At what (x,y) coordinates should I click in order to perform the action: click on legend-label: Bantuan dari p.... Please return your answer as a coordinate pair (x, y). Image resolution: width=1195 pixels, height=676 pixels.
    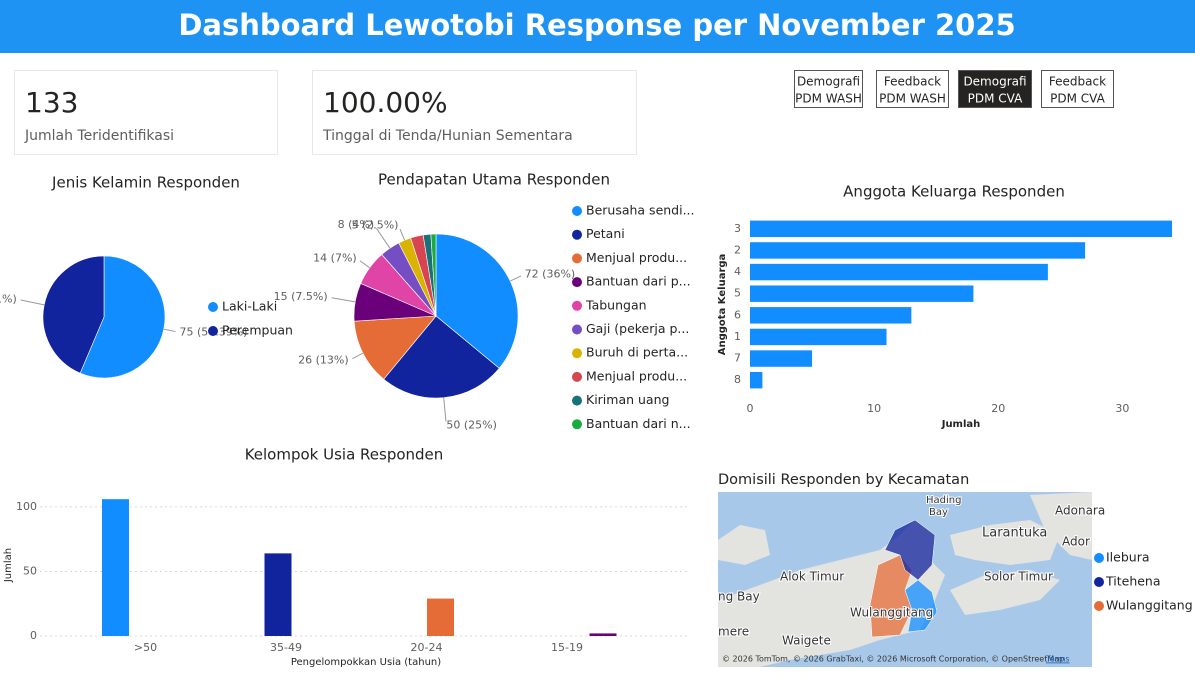
    Looking at the image, I should click on (638, 281).